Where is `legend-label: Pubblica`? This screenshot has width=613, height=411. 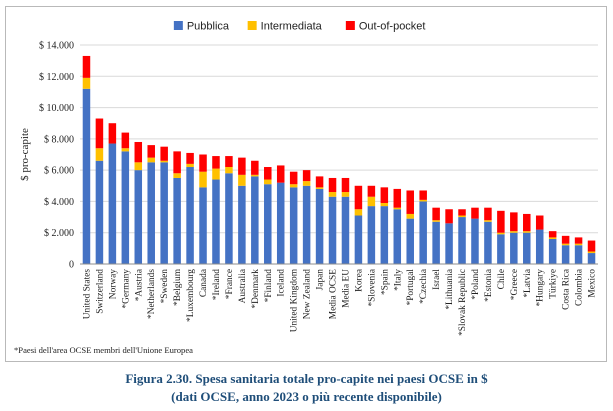 legend-label: Pubblica is located at coordinates (208, 27).